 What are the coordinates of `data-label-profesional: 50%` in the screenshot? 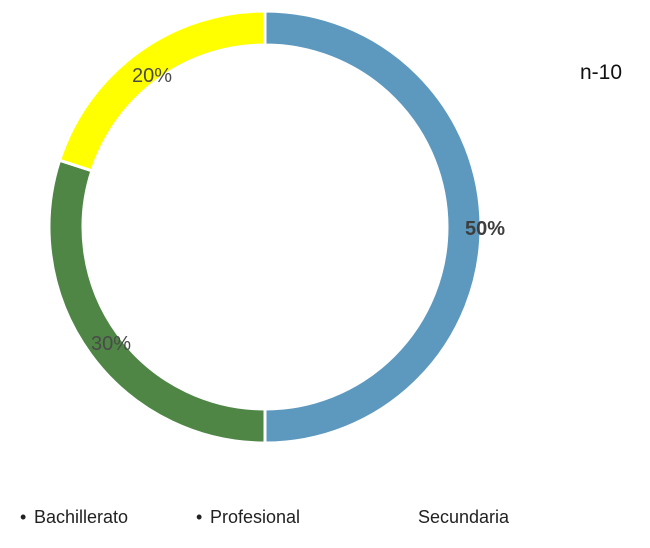 It's located at (485, 229).